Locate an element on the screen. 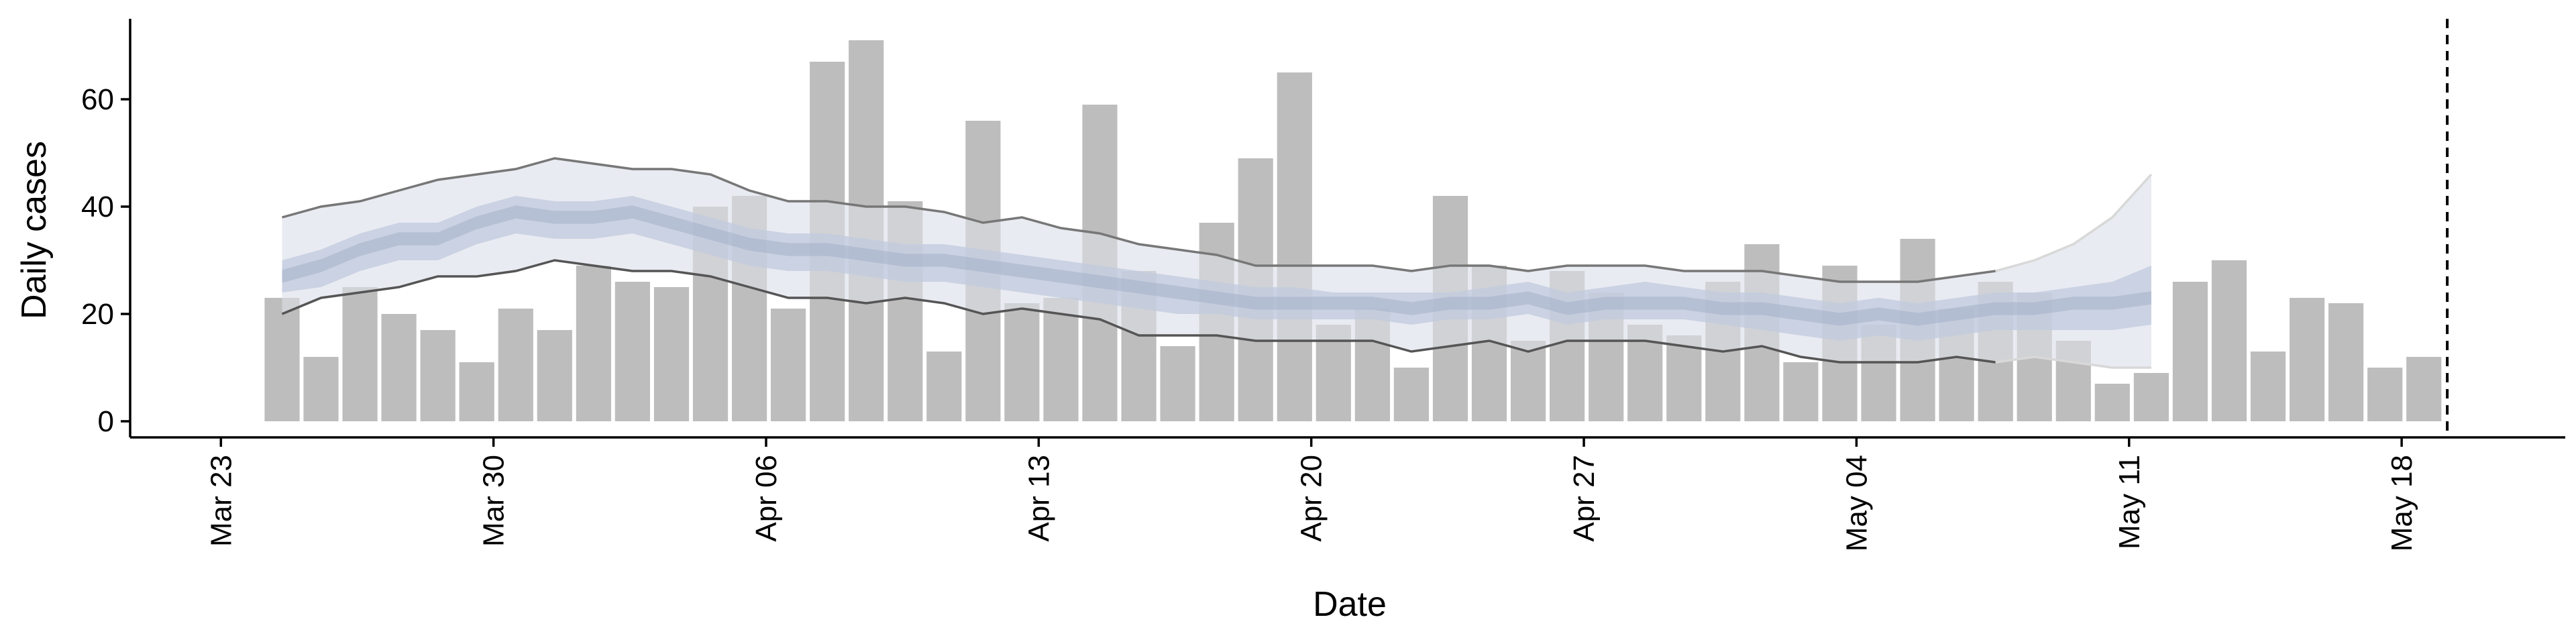  x-tick-label: Apr 20 is located at coordinates (1311, 498).